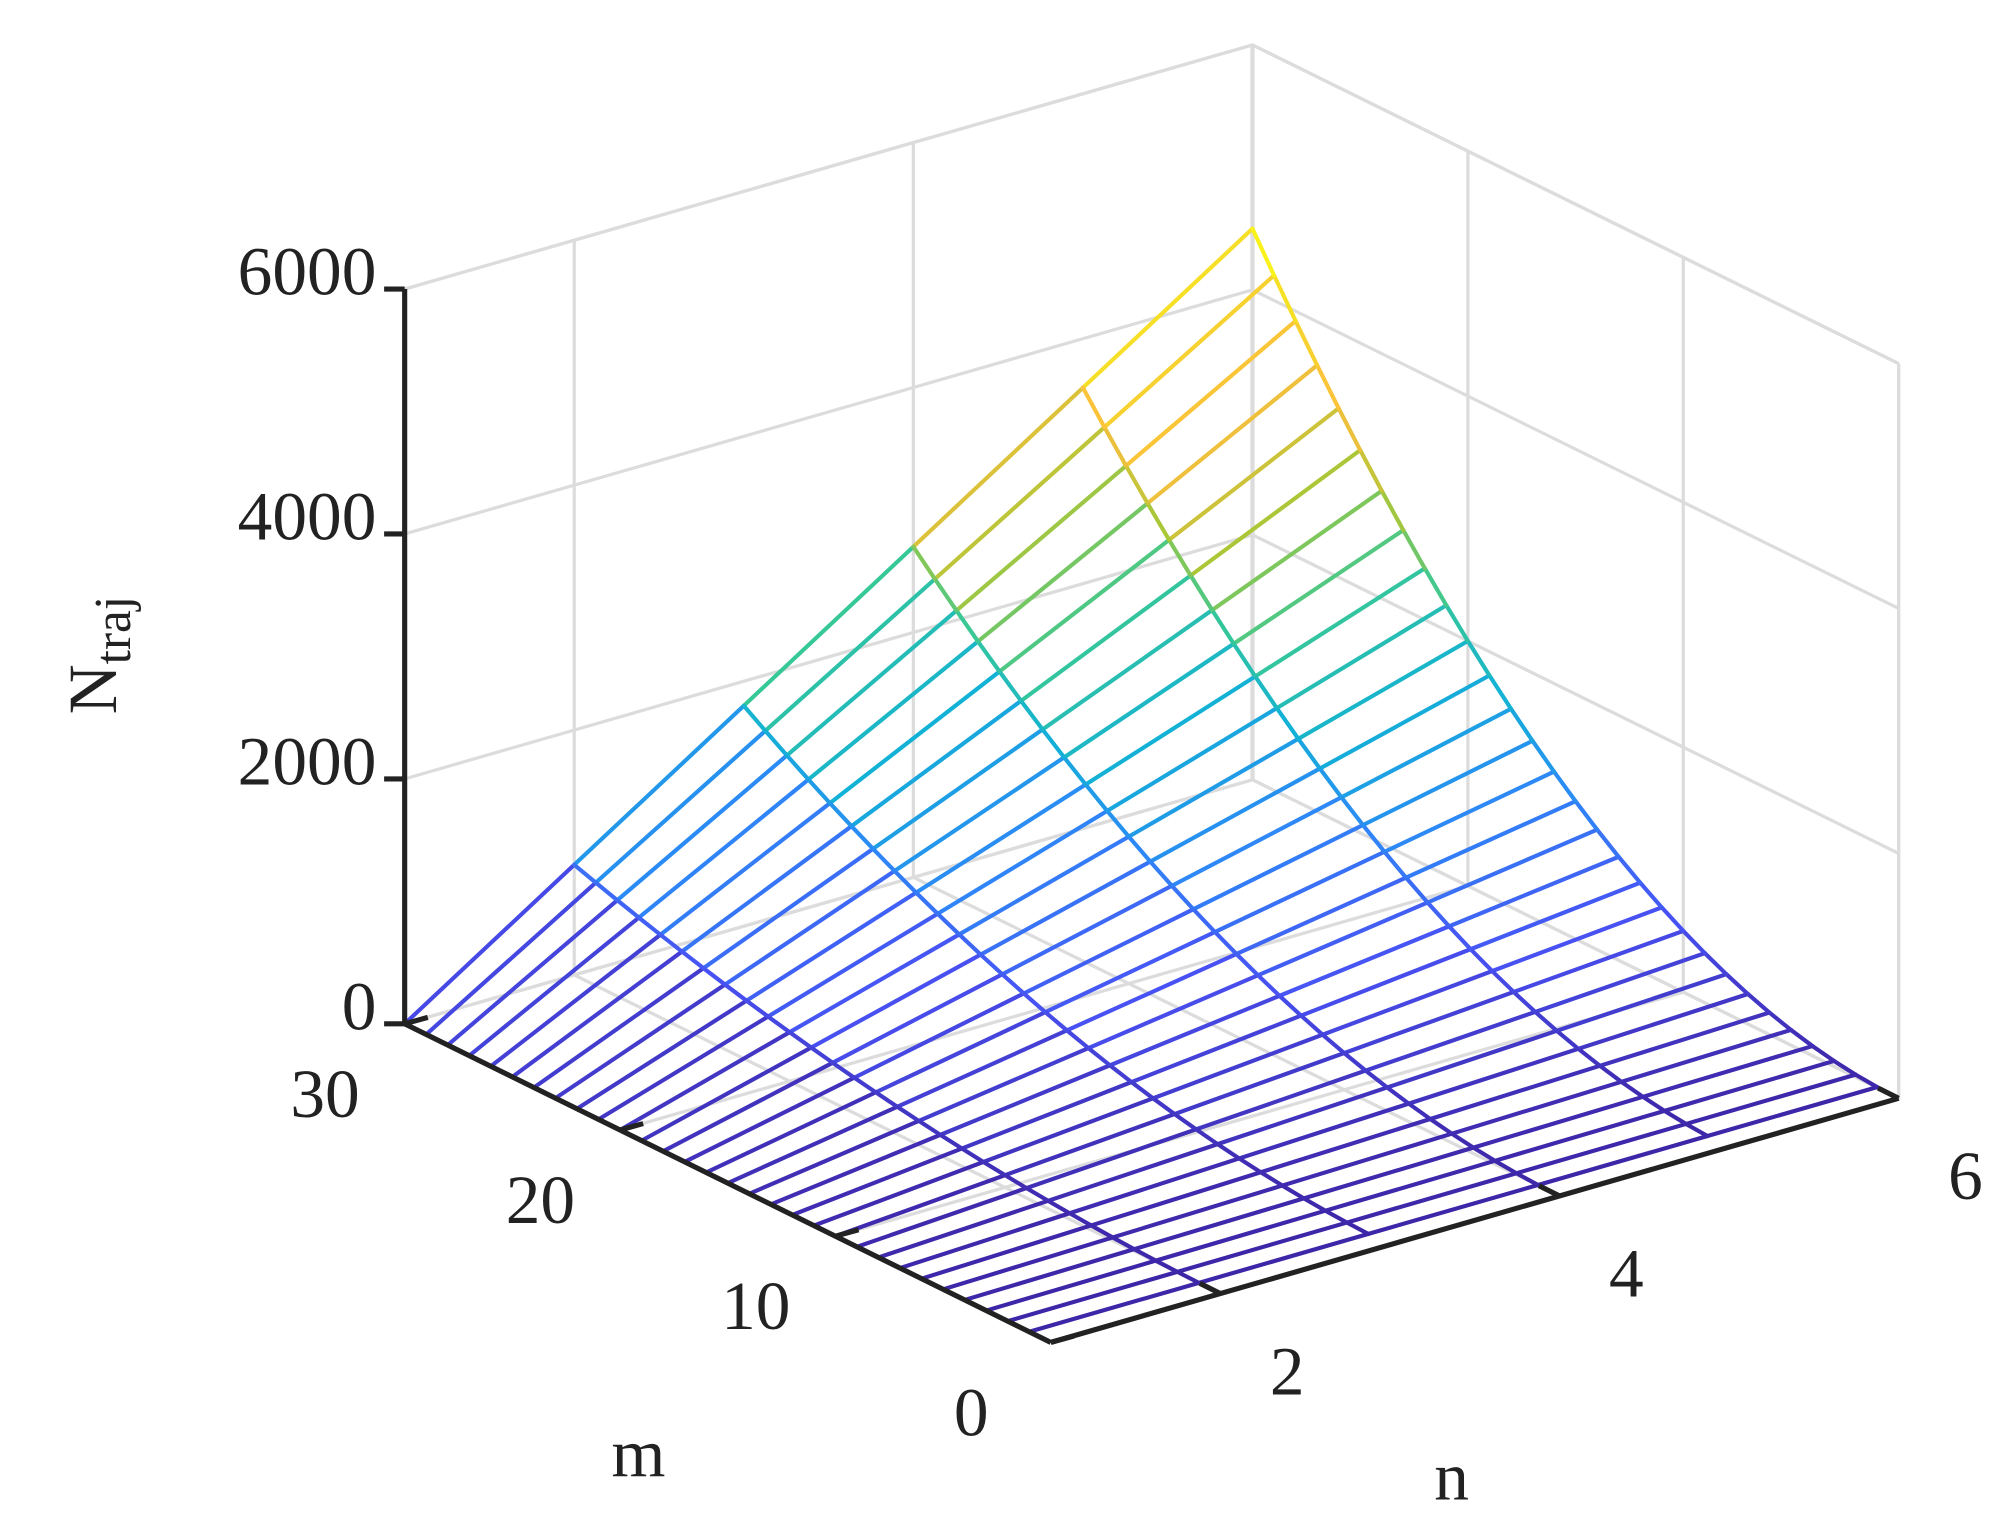  Describe the element at coordinates (1210, 1288) in the screenshot. I see `n-tick` at that location.